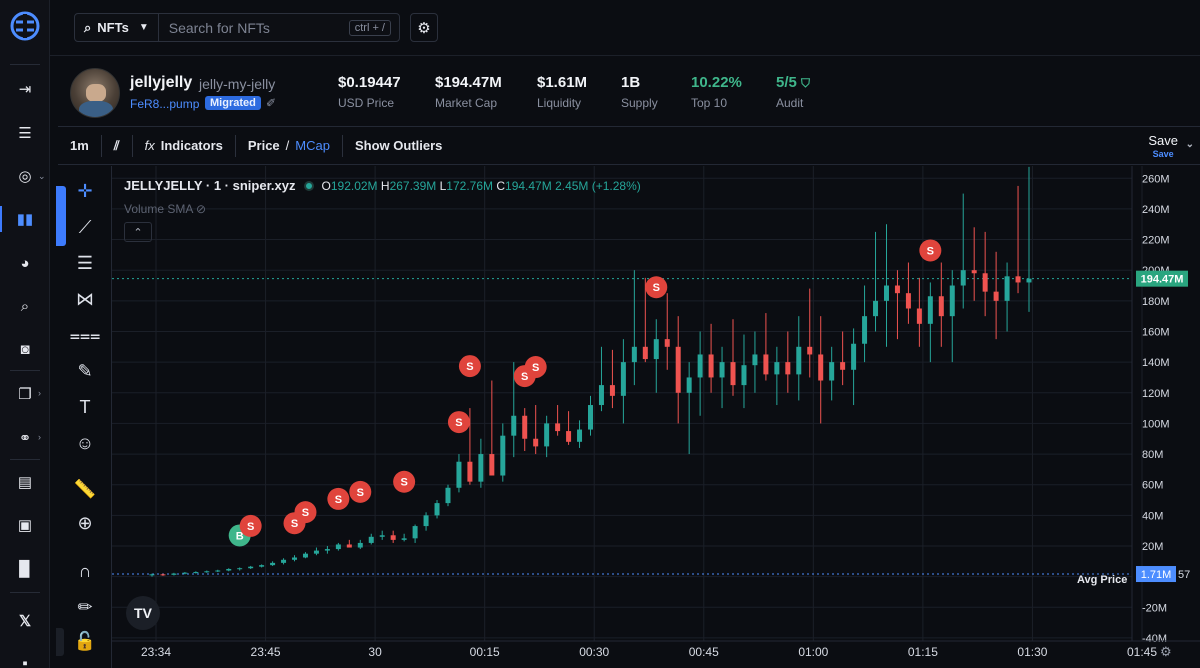  What do you see at coordinates (85, 298) in the screenshot?
I see `pattern-icon: ⋈` at bounding box center [85, 298].